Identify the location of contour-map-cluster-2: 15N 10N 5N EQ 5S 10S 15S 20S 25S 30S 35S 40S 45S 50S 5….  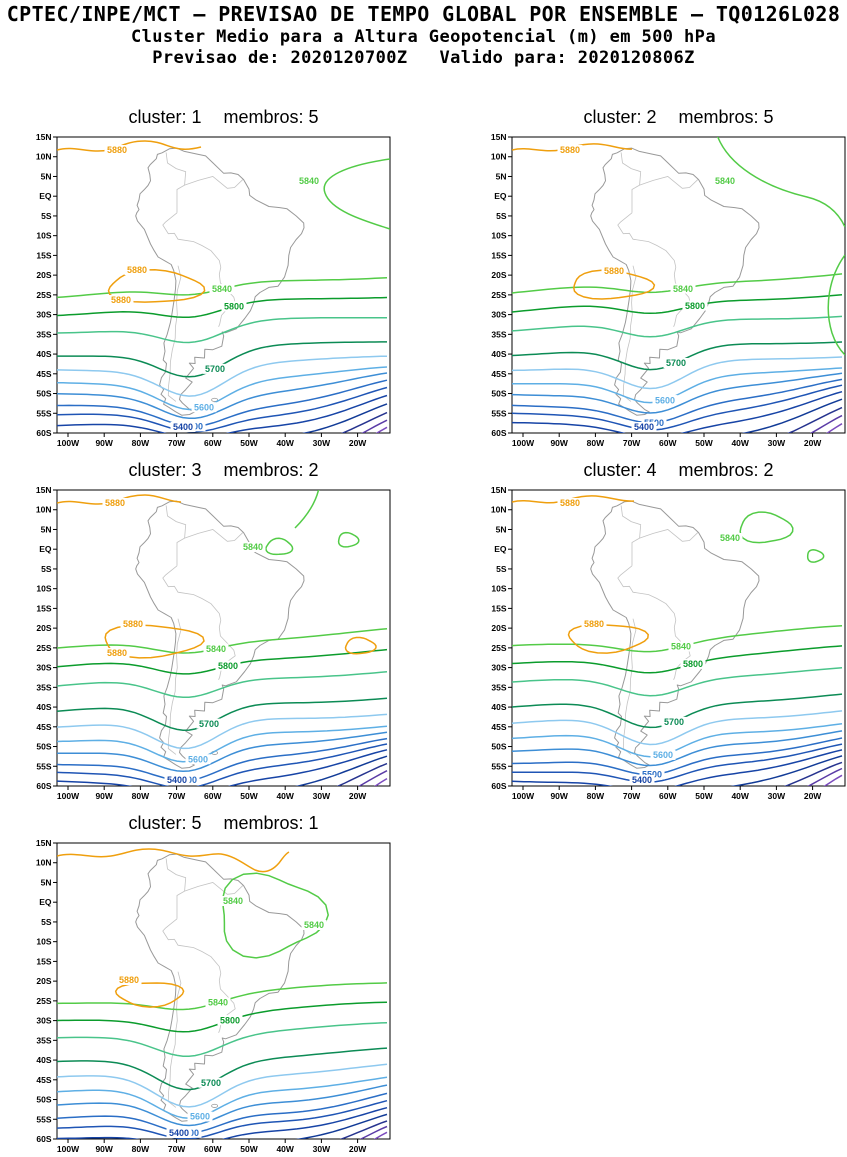
(668, 290).